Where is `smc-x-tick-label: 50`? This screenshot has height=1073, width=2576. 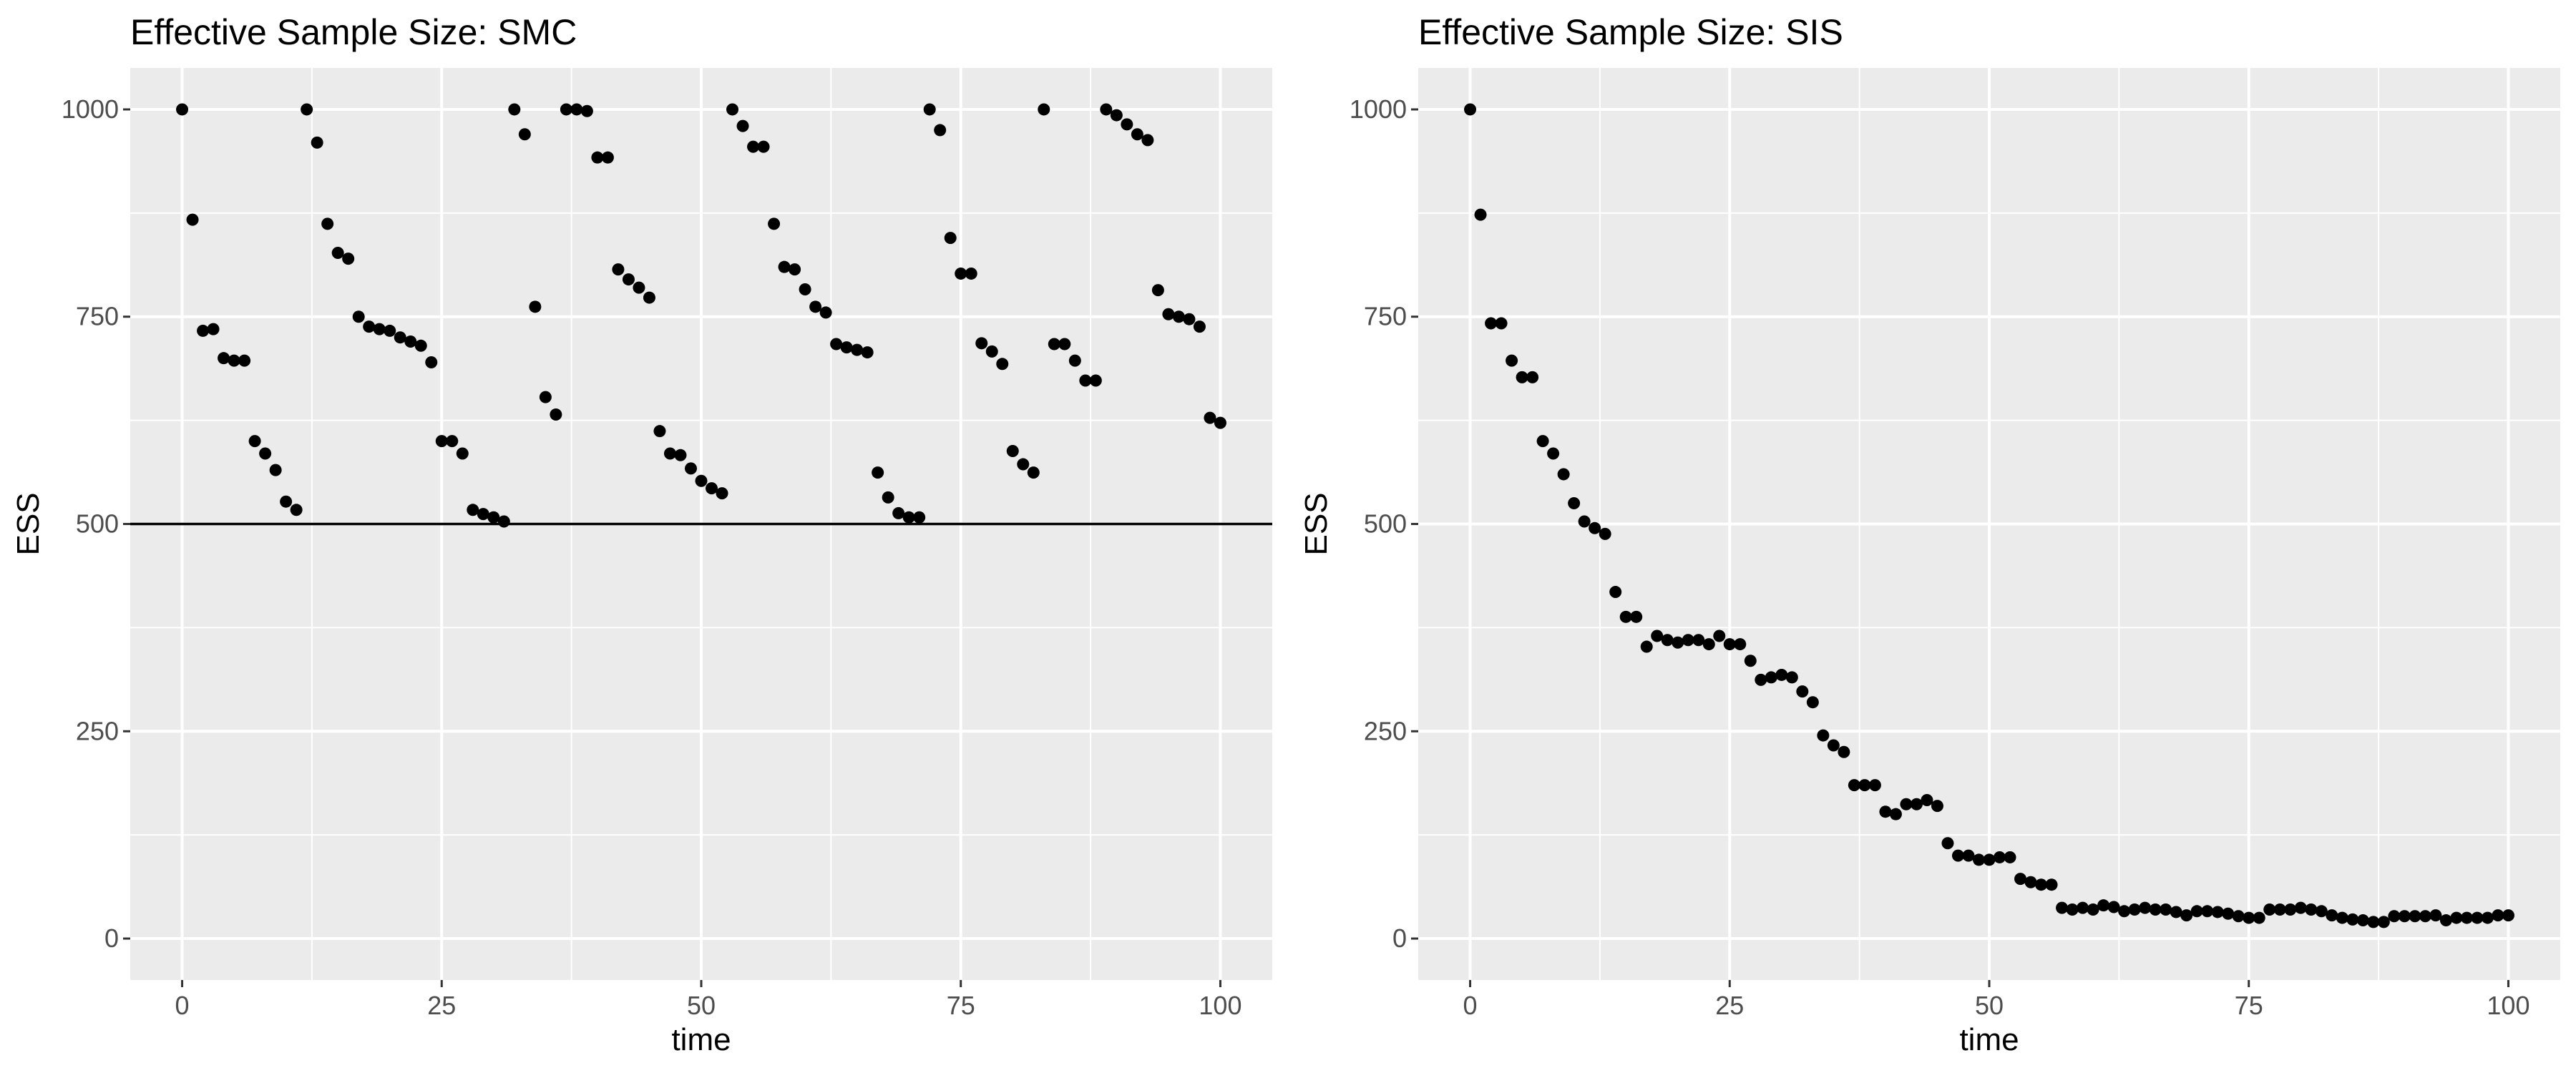
smc-x-tick-label: 50 is located at coordinates (701, 1005).